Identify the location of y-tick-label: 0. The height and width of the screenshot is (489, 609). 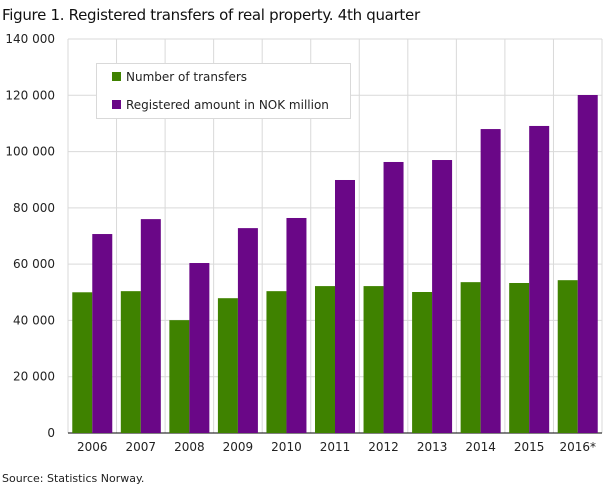
(51, 433).